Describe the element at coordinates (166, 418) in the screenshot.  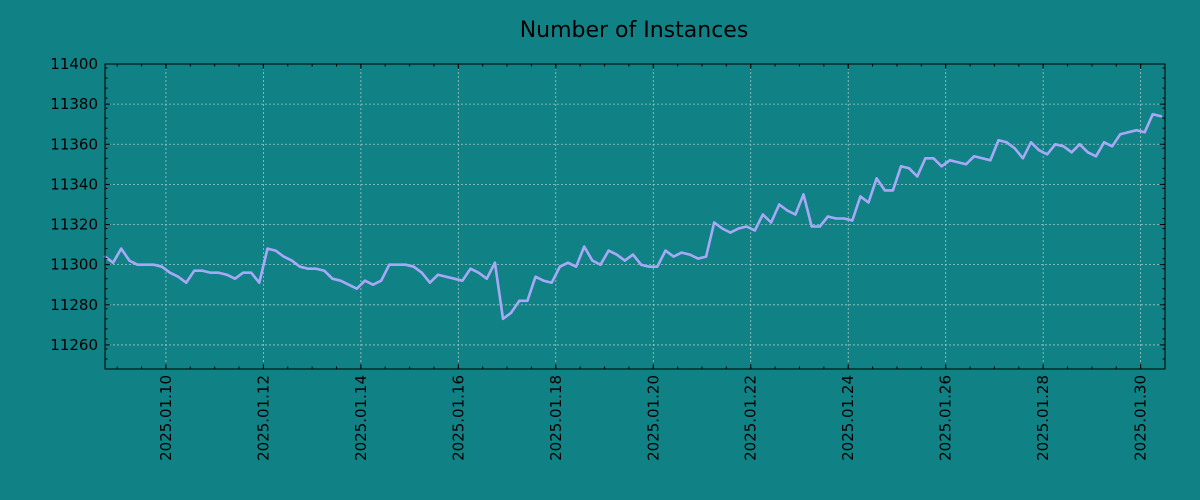
I see `x-tick-label: 2025.01.10` at that location.